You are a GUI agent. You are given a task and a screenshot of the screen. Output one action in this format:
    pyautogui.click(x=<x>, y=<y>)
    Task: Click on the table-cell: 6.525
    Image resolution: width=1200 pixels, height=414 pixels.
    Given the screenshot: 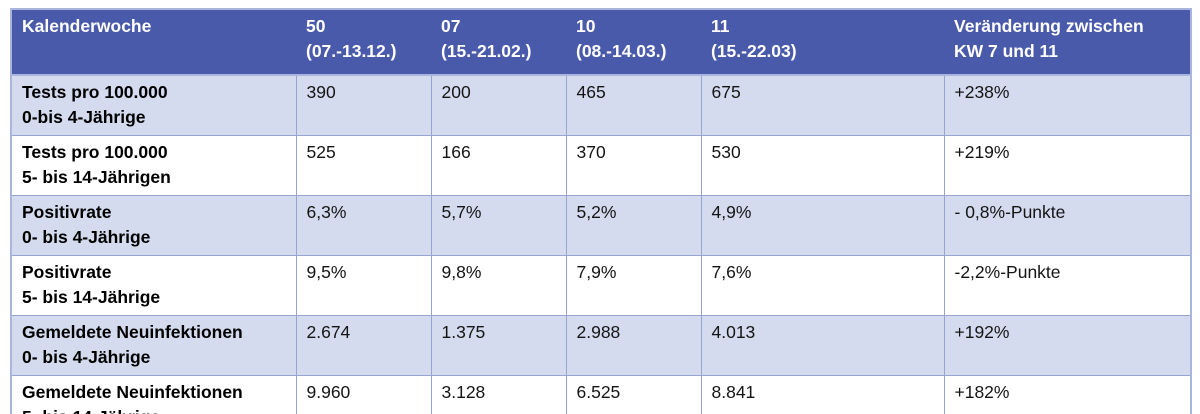 What is the action you would take?
    pyautogui.click(x=633, y=394)
    